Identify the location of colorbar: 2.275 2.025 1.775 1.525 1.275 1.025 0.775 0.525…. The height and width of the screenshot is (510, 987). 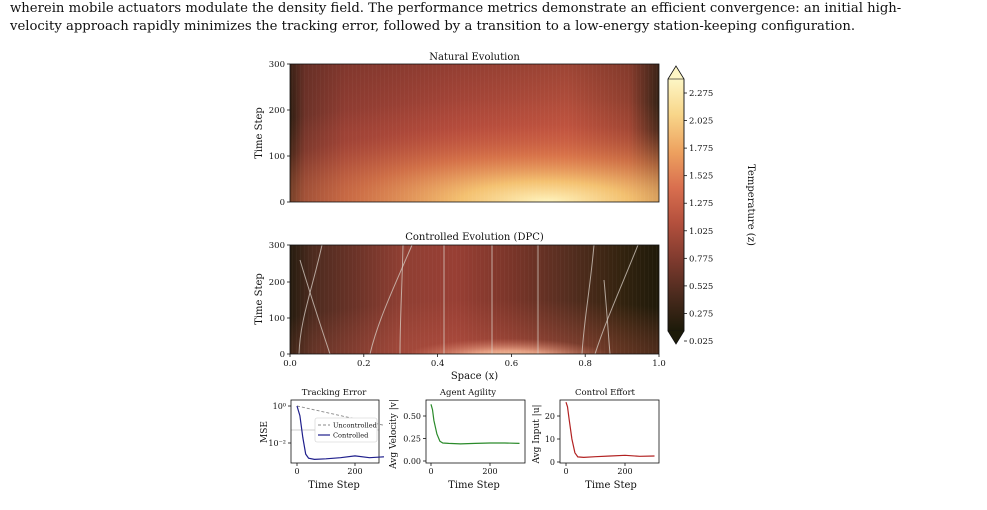
(711, 206).